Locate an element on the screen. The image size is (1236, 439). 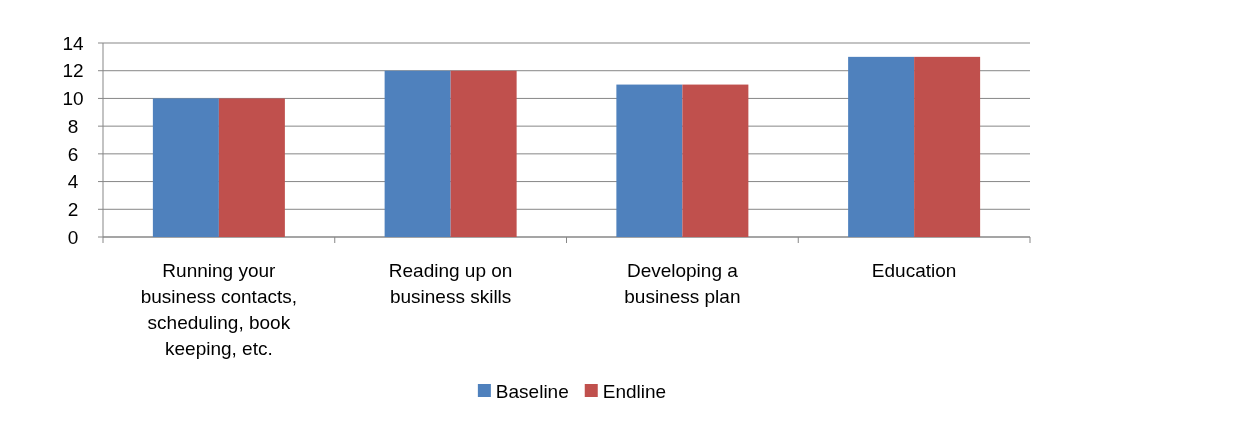
x-tick-label: Developing a business plan is located at coordinates (682, 283).